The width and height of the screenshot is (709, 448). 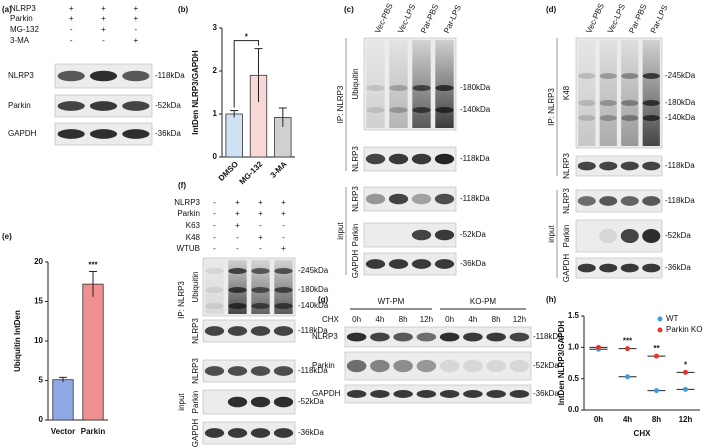 What do you see at coordinates (406, 19) in the screenshot?
I see `lane-label: Vec-LPS` at bounding box center [406, 19].